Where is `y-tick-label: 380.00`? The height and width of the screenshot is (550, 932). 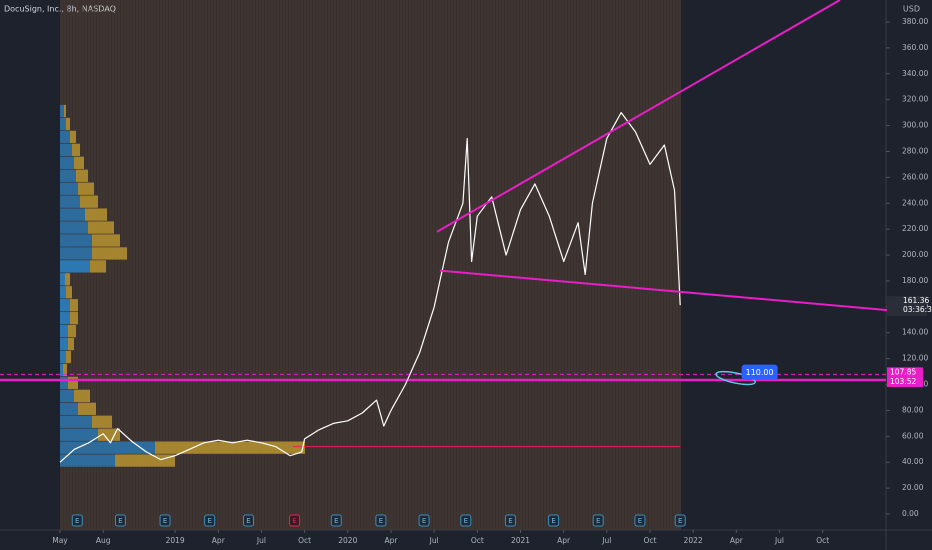
y-tick-label: 380.00 is located at coordinates (915, 21).